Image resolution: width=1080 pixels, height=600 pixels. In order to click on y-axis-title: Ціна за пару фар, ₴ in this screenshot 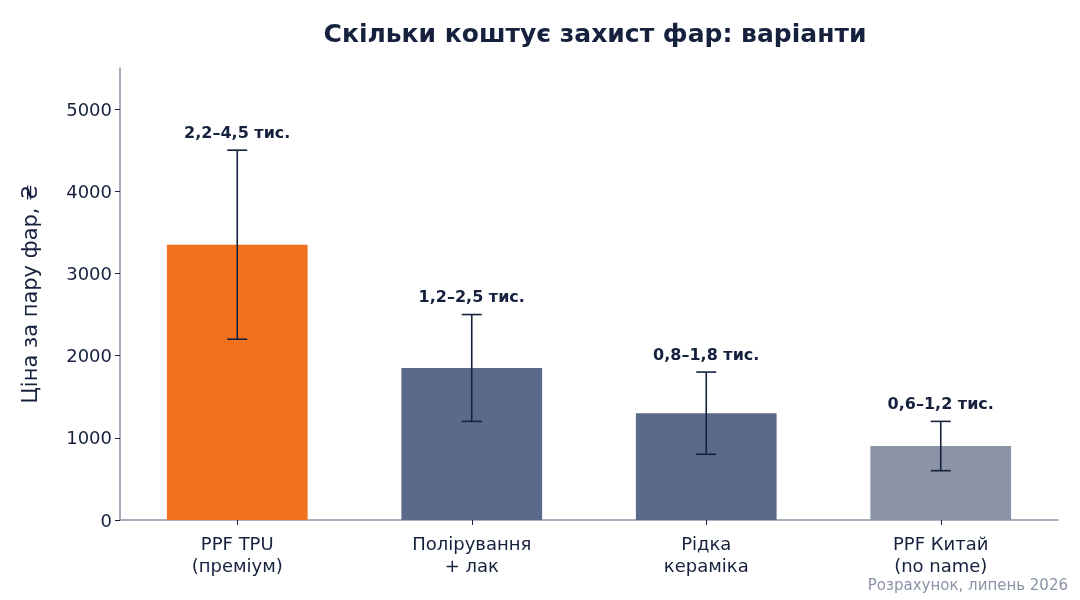, I will do `click(29, 294)`.